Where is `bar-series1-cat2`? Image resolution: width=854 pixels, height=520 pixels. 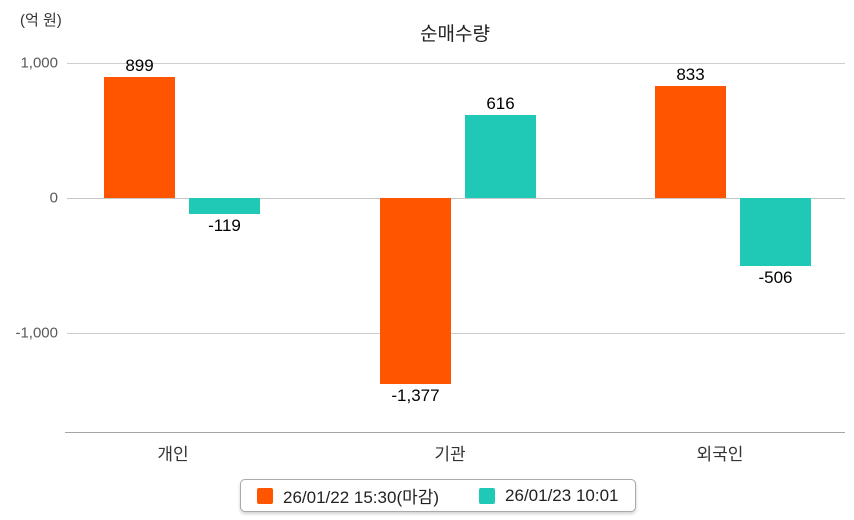 bar-series1-cat2 is located at coordinates (415, 291).